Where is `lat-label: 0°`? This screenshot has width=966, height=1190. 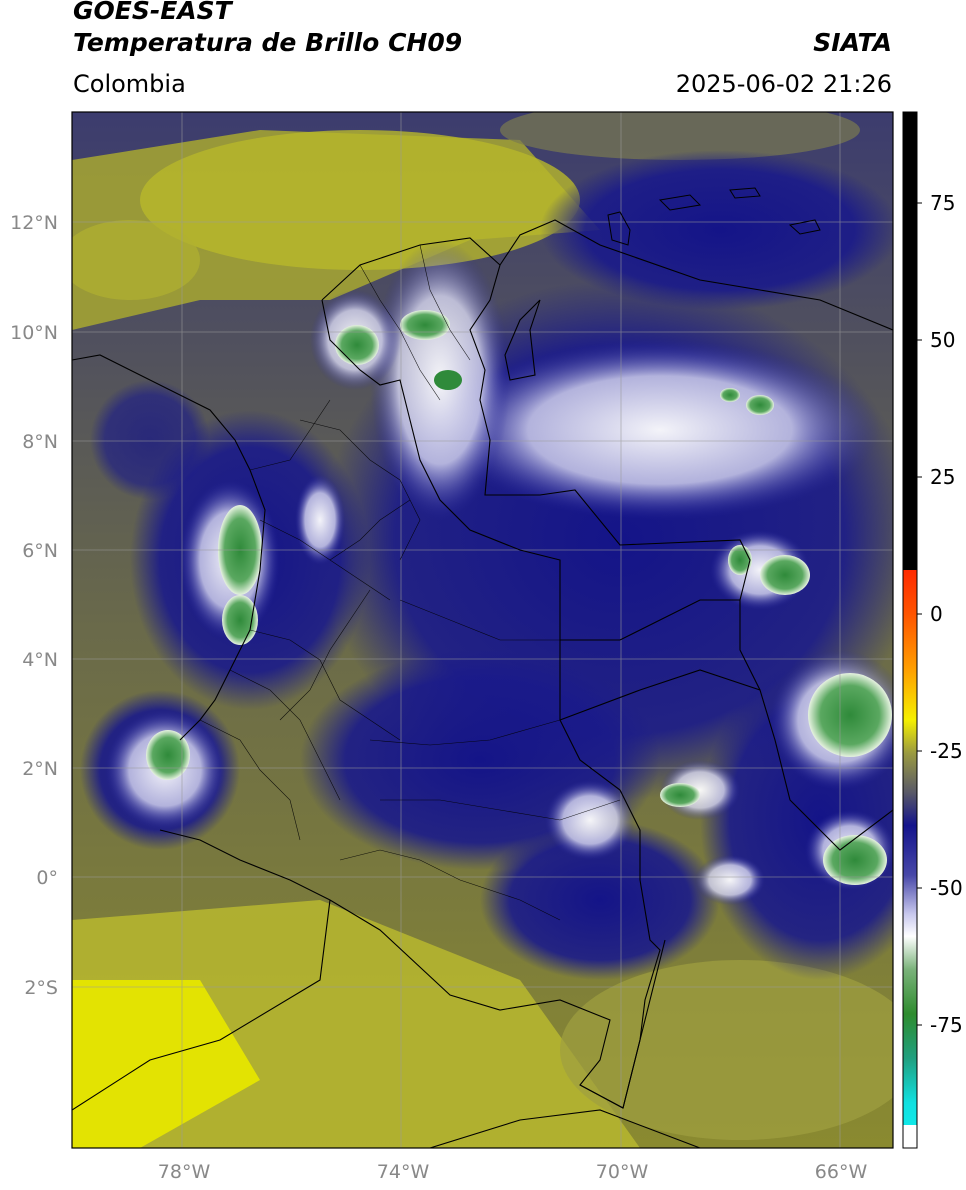
lat-label: 0° is located at coordinates (47, 878).